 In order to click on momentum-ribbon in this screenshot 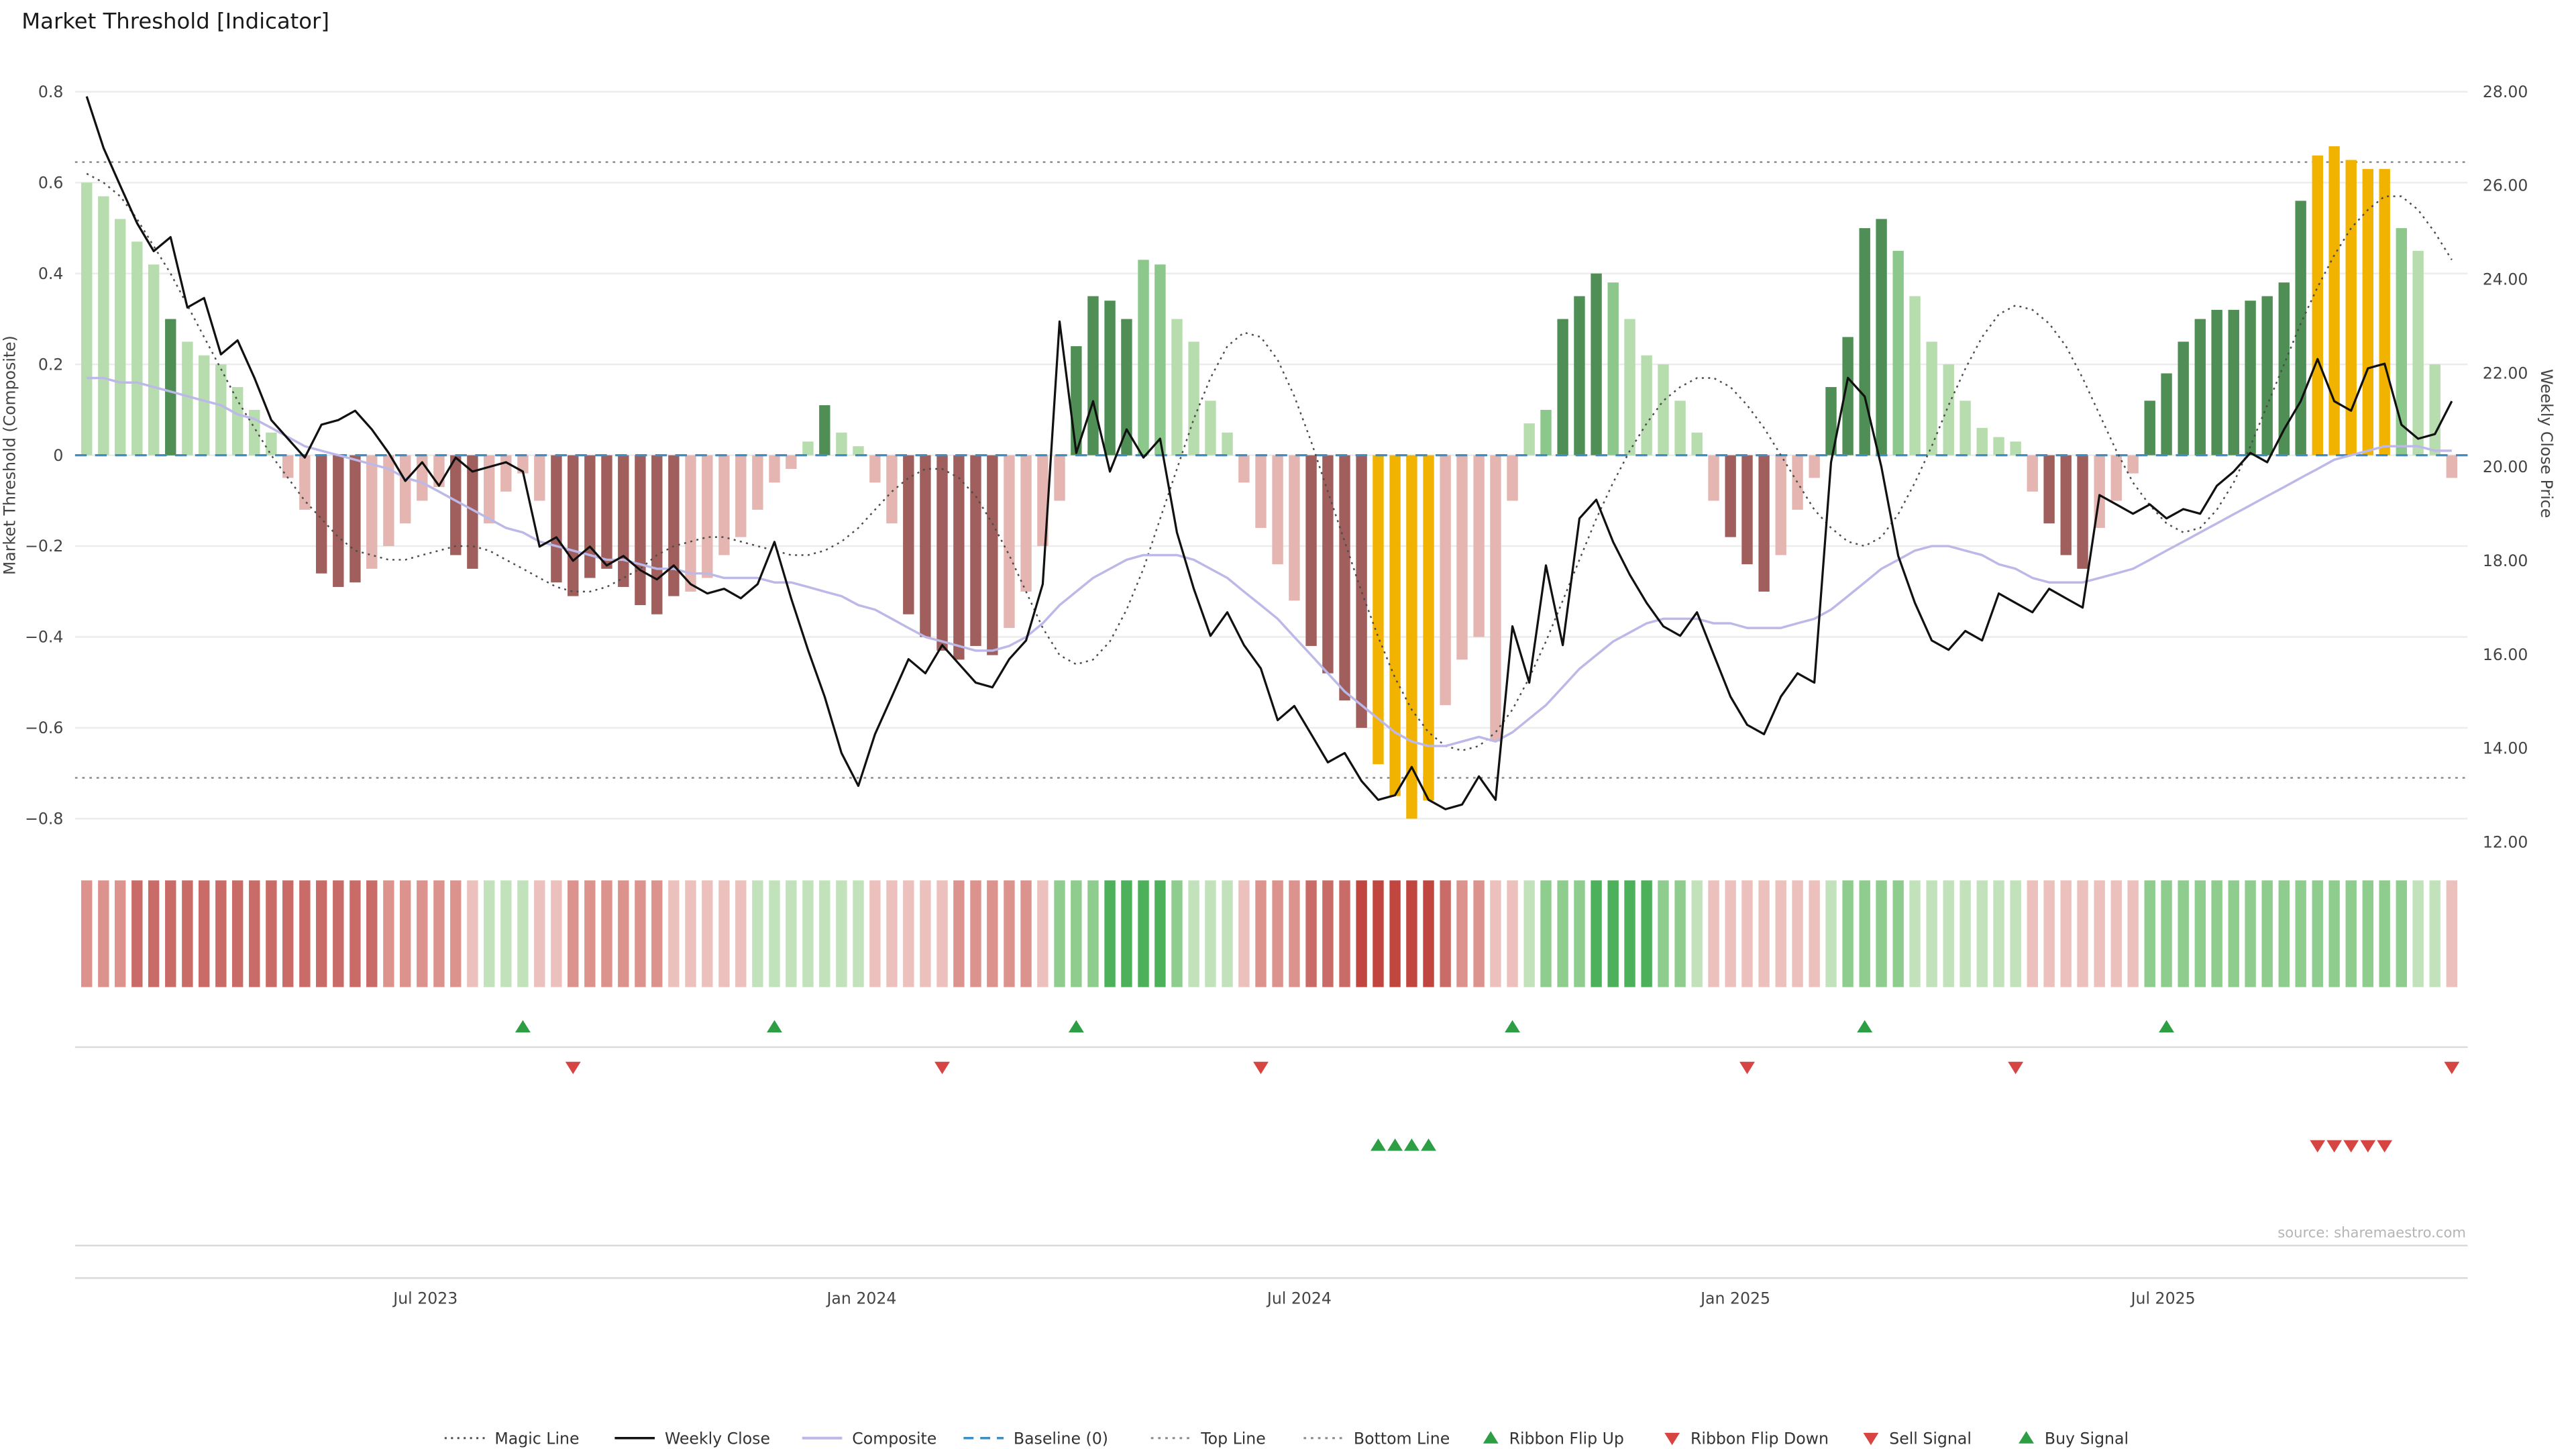, I will do `click(1269, 933)`.